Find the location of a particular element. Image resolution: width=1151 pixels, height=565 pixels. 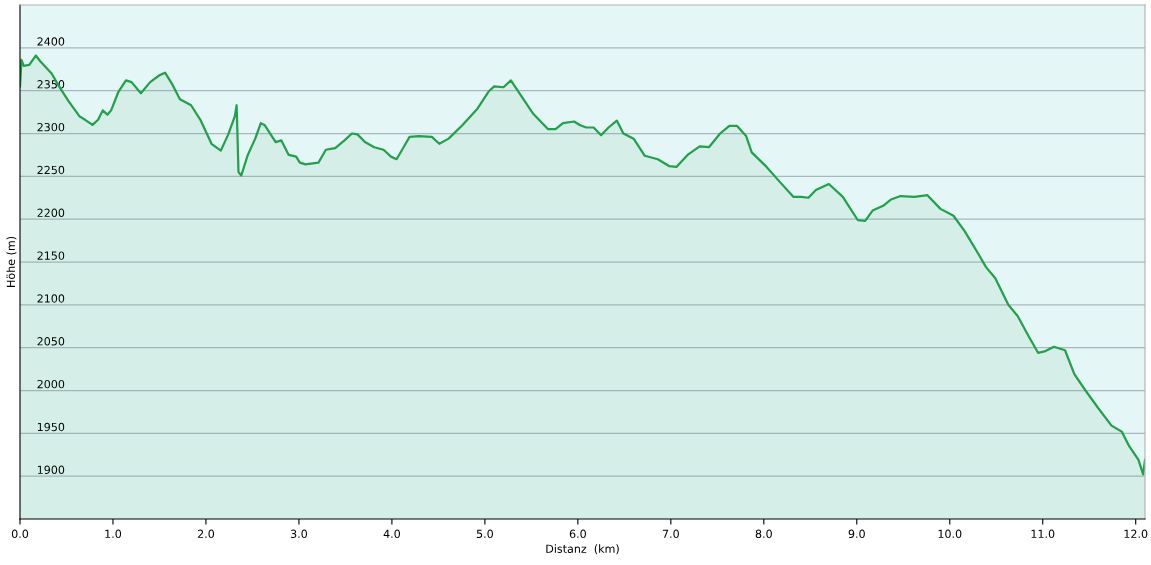

y-tick-label: 1950 is located at coordinates (51, 427).